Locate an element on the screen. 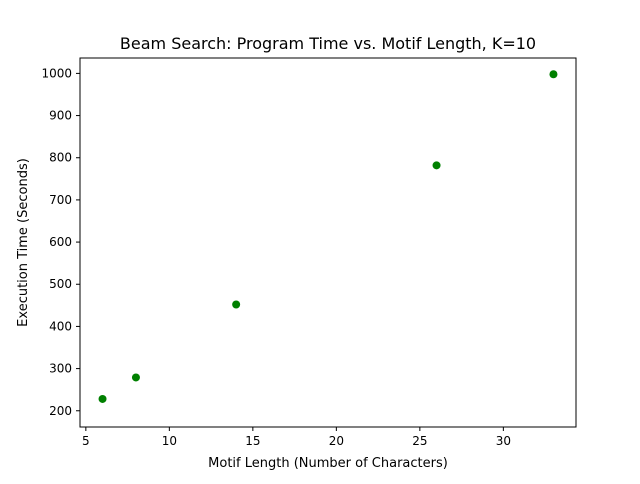 This screenshot has width=640, height=484. y-tick-label: 500 is located at coordinates (60, 284).